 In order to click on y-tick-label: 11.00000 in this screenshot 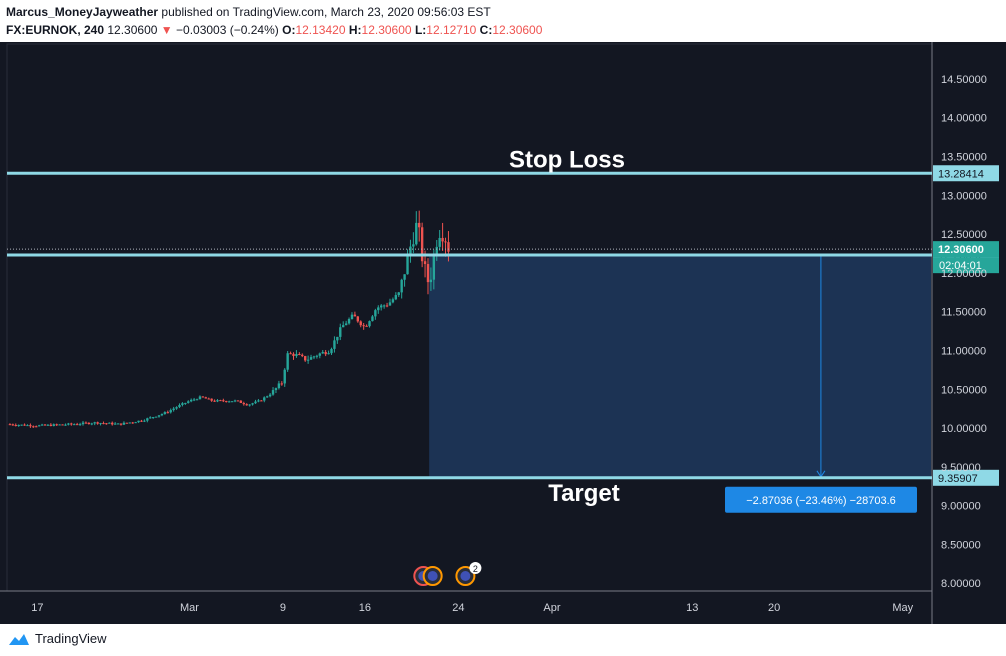, I will do `click(963, 351)`.